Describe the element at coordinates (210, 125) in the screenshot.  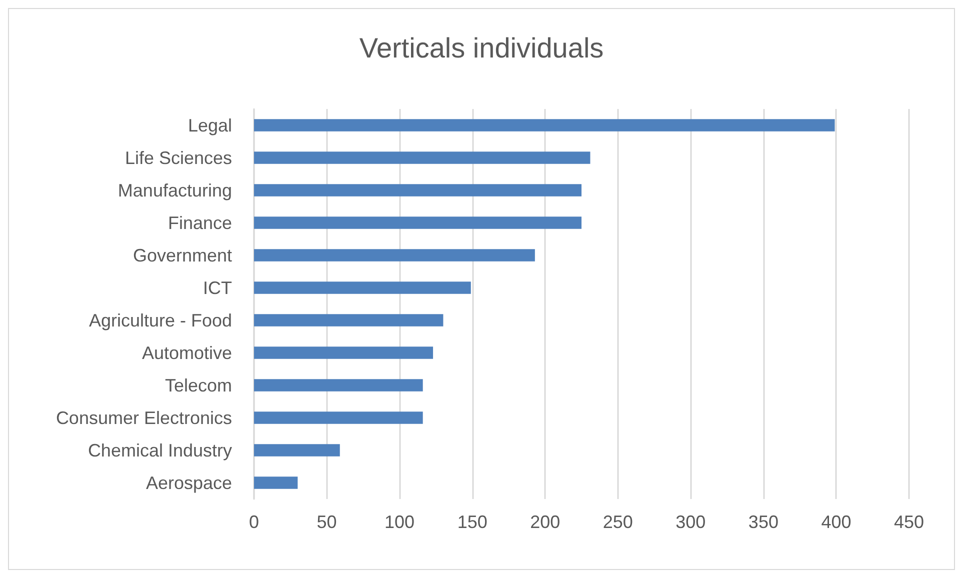
I see `y-tick-label: Legal` at that location.